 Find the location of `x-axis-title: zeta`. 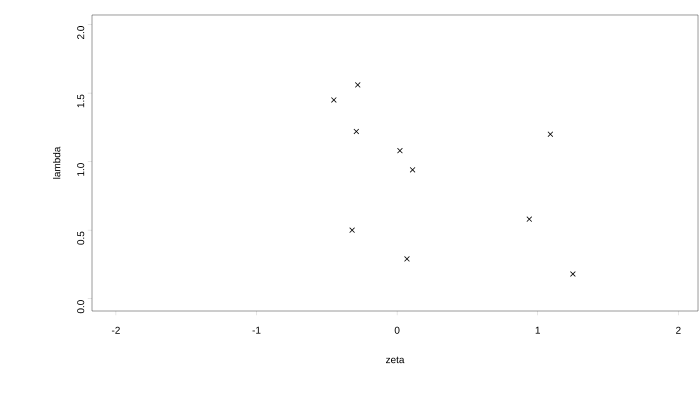

x-axis-title: zeta is located at coordinates (395, 360).